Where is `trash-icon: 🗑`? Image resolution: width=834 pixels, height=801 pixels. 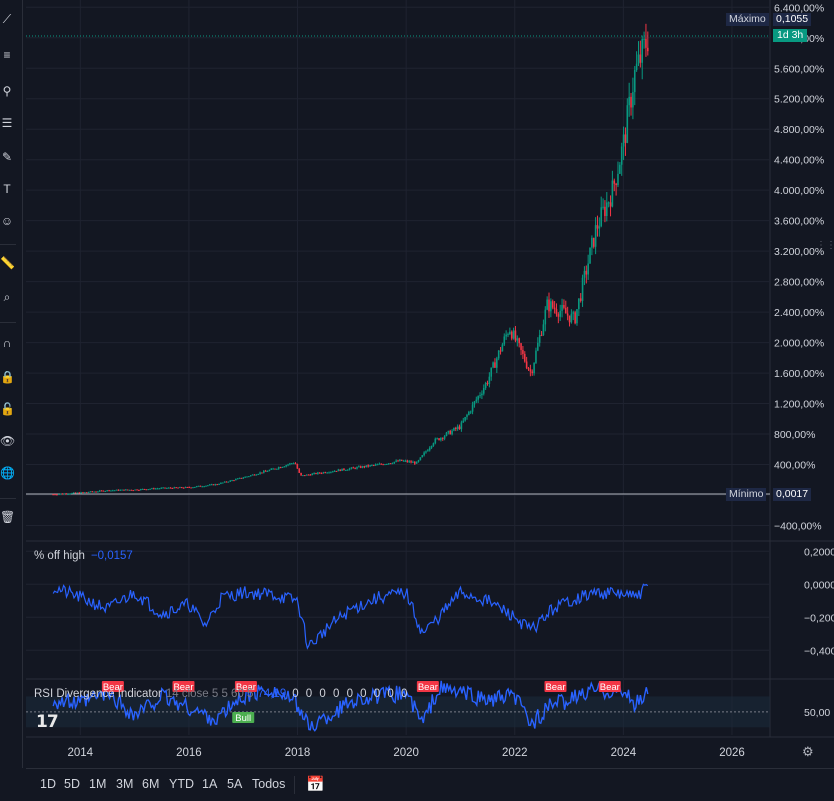
trash-icon: 🗑 is located at coordinates (8, 517).